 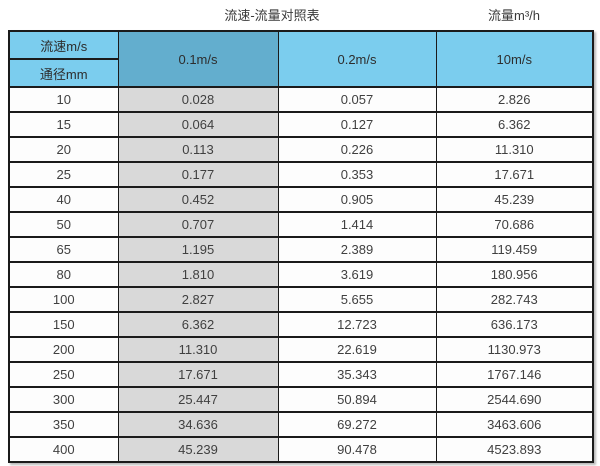 What do you see at coordinates (357, 449) in the screenshot?
I see `flow-value-cell: 90.478` at bounding box center [357, 449].